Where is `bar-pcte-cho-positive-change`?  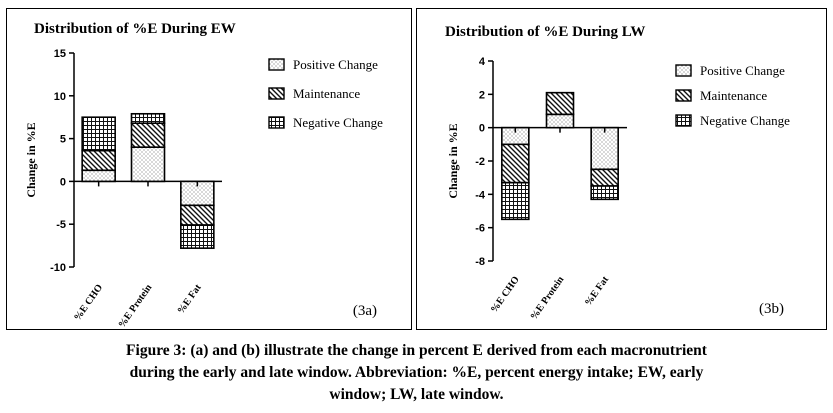 bar-pcte-cho-positive-change is located at coordinates (98, 176).